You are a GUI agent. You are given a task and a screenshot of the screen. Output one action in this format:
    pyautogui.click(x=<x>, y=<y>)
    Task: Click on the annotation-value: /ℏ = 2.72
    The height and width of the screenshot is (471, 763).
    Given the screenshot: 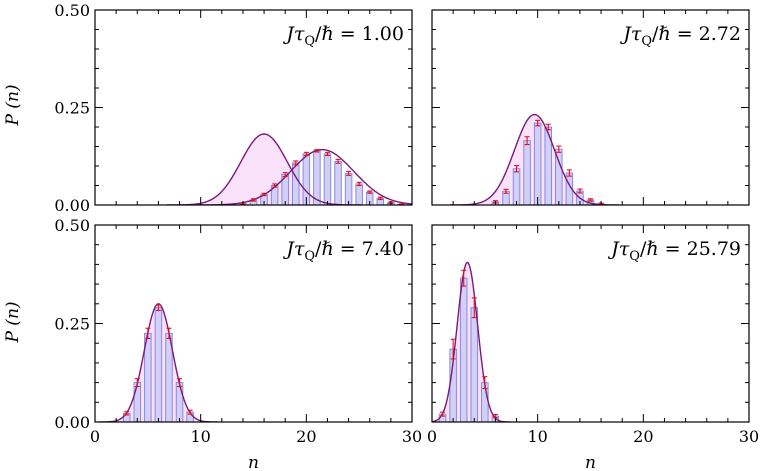 What is the action you would take?
    pyautogui.click(x=696, y=34)
    